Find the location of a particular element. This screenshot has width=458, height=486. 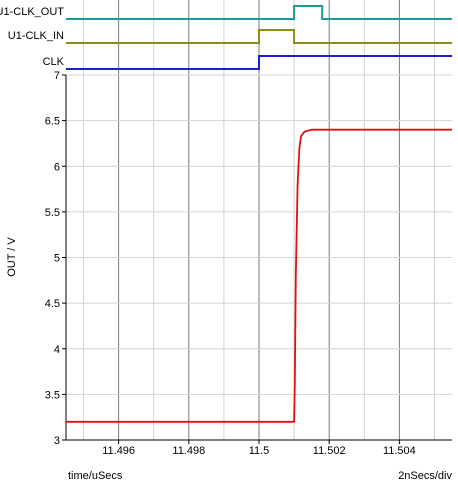

y-axis-label: OUT / V is located at coordinates (12, 257).